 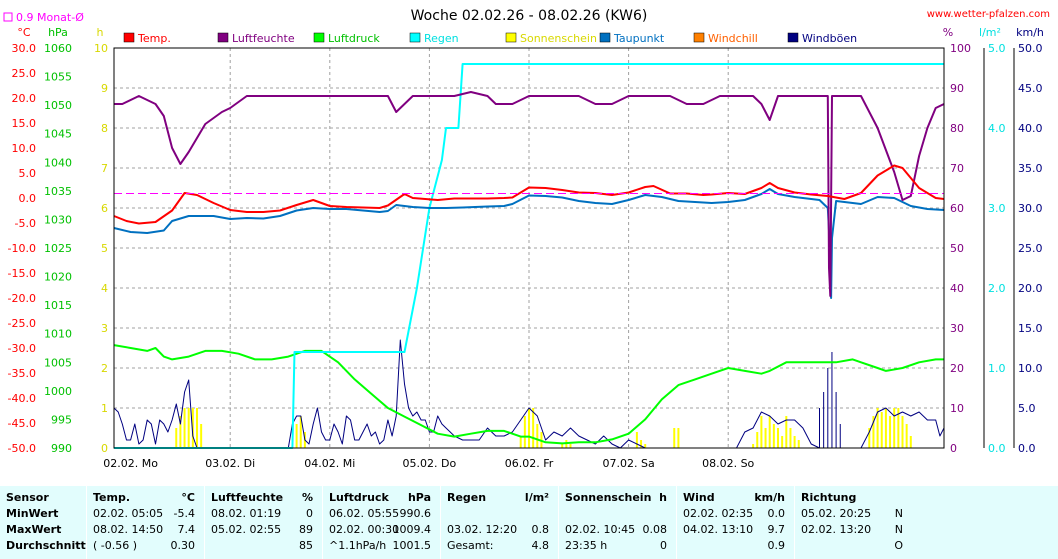 I want to click on stats-time: 08.02. 01:19, so click(x=246, y=513).